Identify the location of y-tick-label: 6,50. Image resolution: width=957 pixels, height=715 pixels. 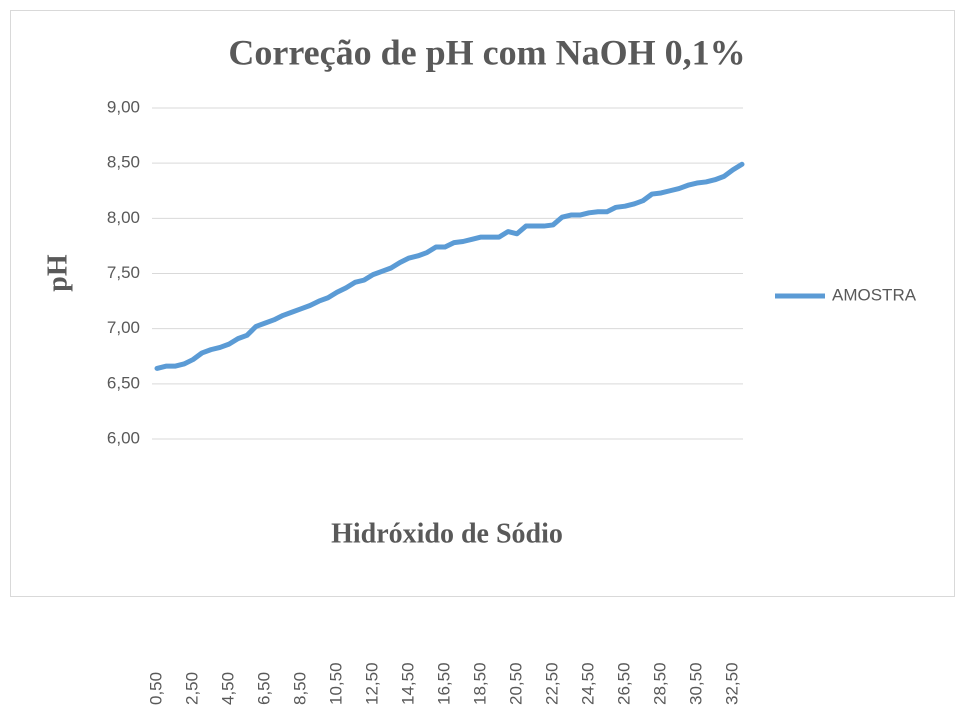
(123, 382).